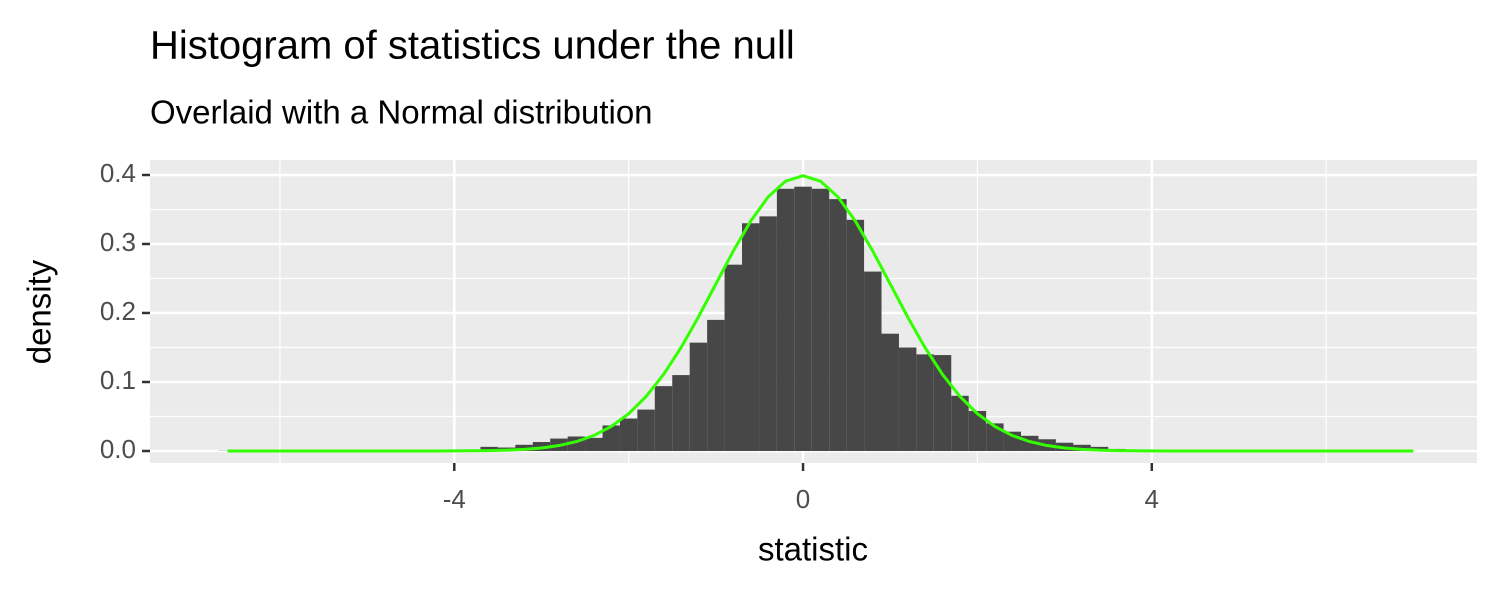  Describe the element at coordinates (803, 499) in the screenshot. I see `x-tick-label: 0` at that location.